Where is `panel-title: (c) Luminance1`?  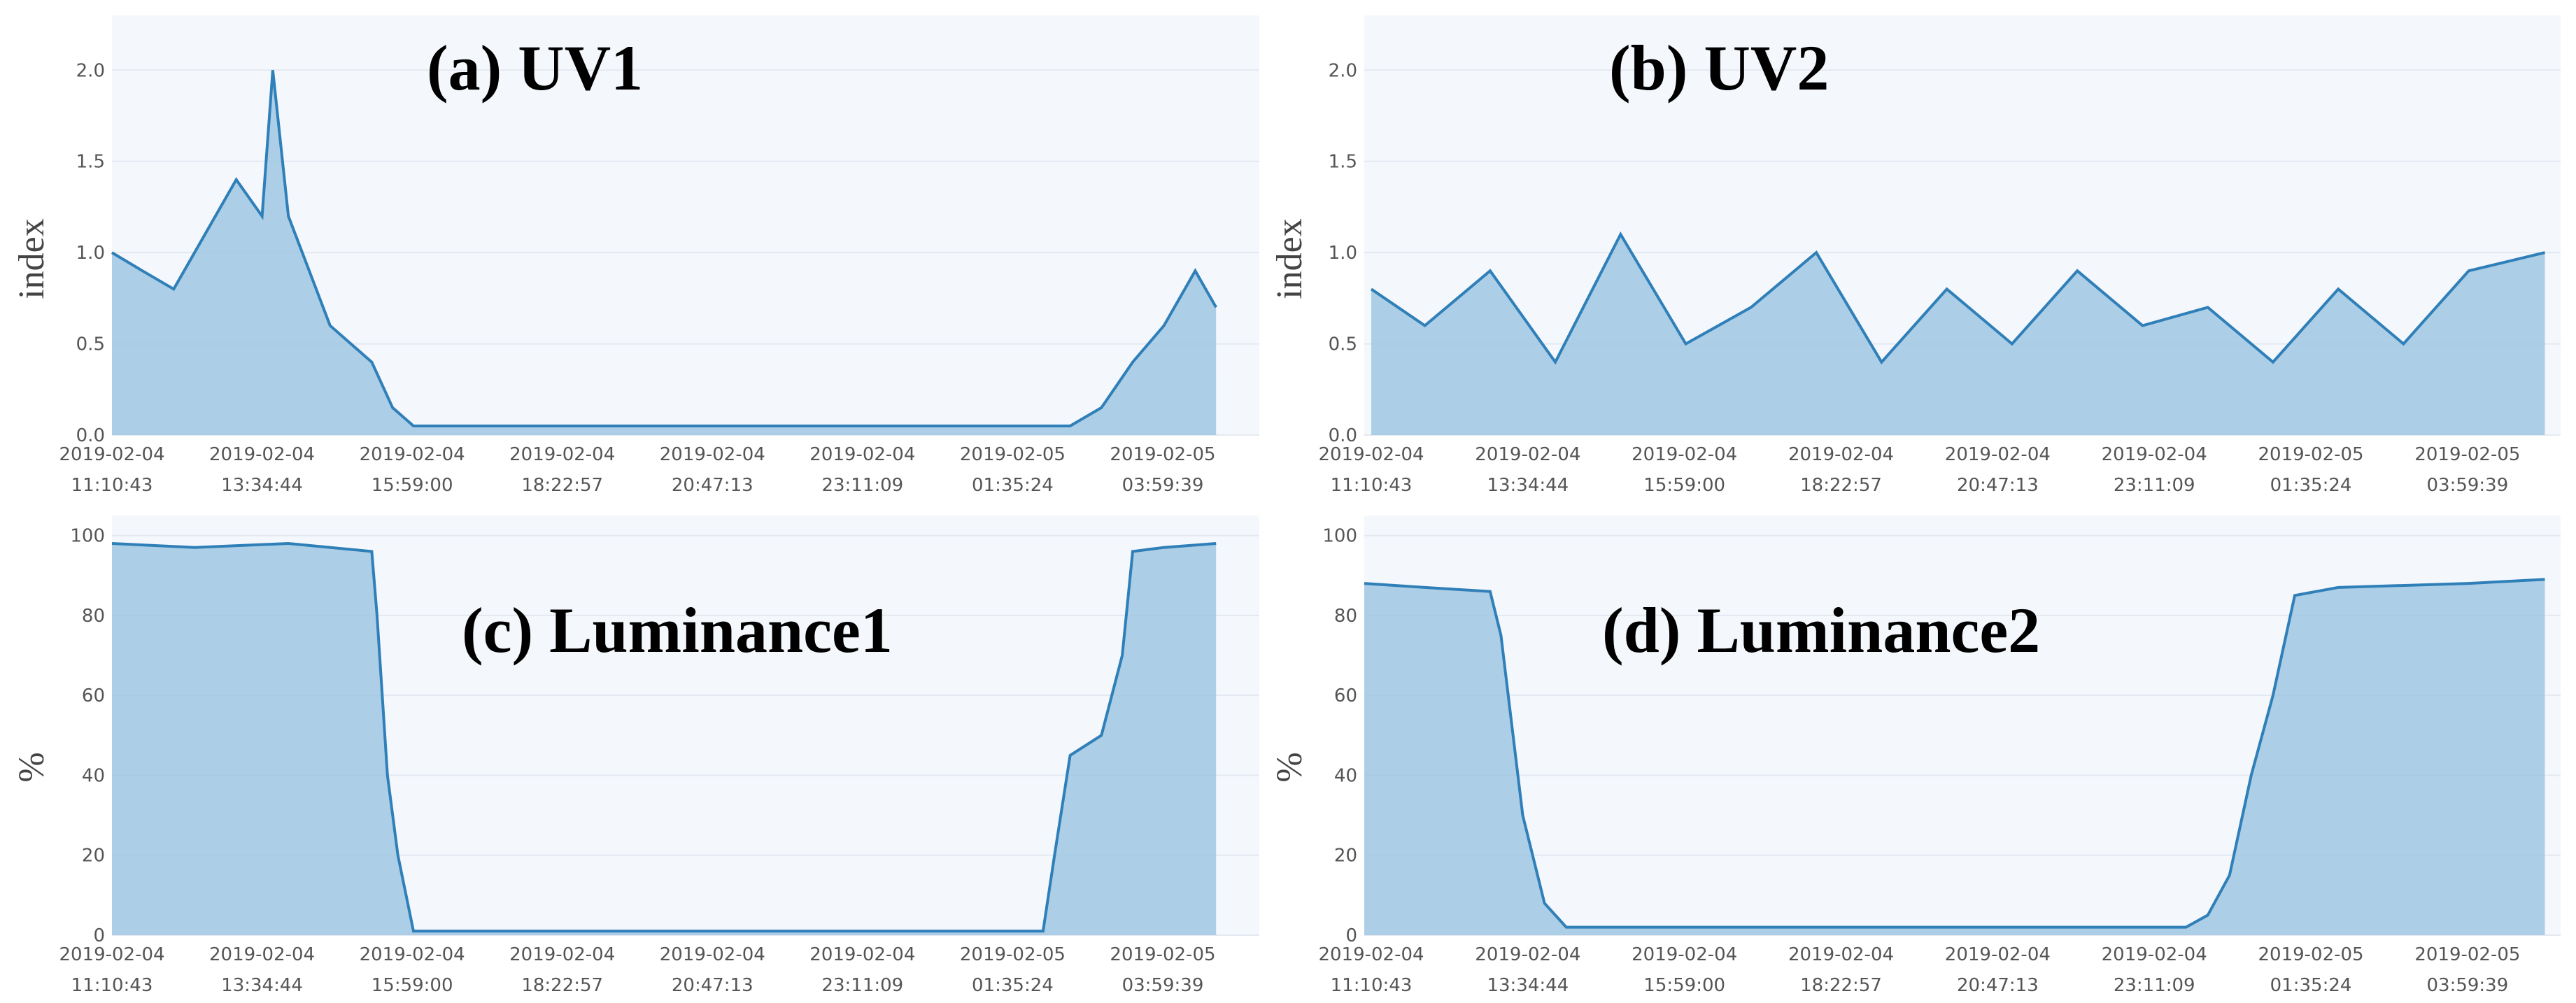
panel-title: (c) Luminance1 is located at coordinates (677, 630).